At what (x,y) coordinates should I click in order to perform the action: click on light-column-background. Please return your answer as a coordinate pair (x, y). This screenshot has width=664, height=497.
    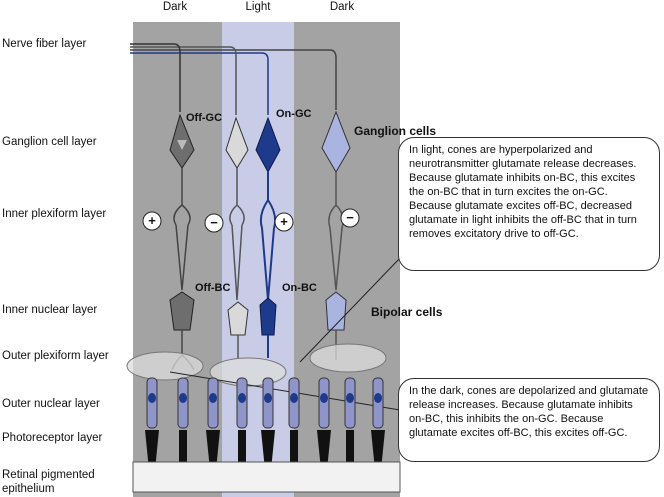
    Looking at the image, I should click on (258, 259).